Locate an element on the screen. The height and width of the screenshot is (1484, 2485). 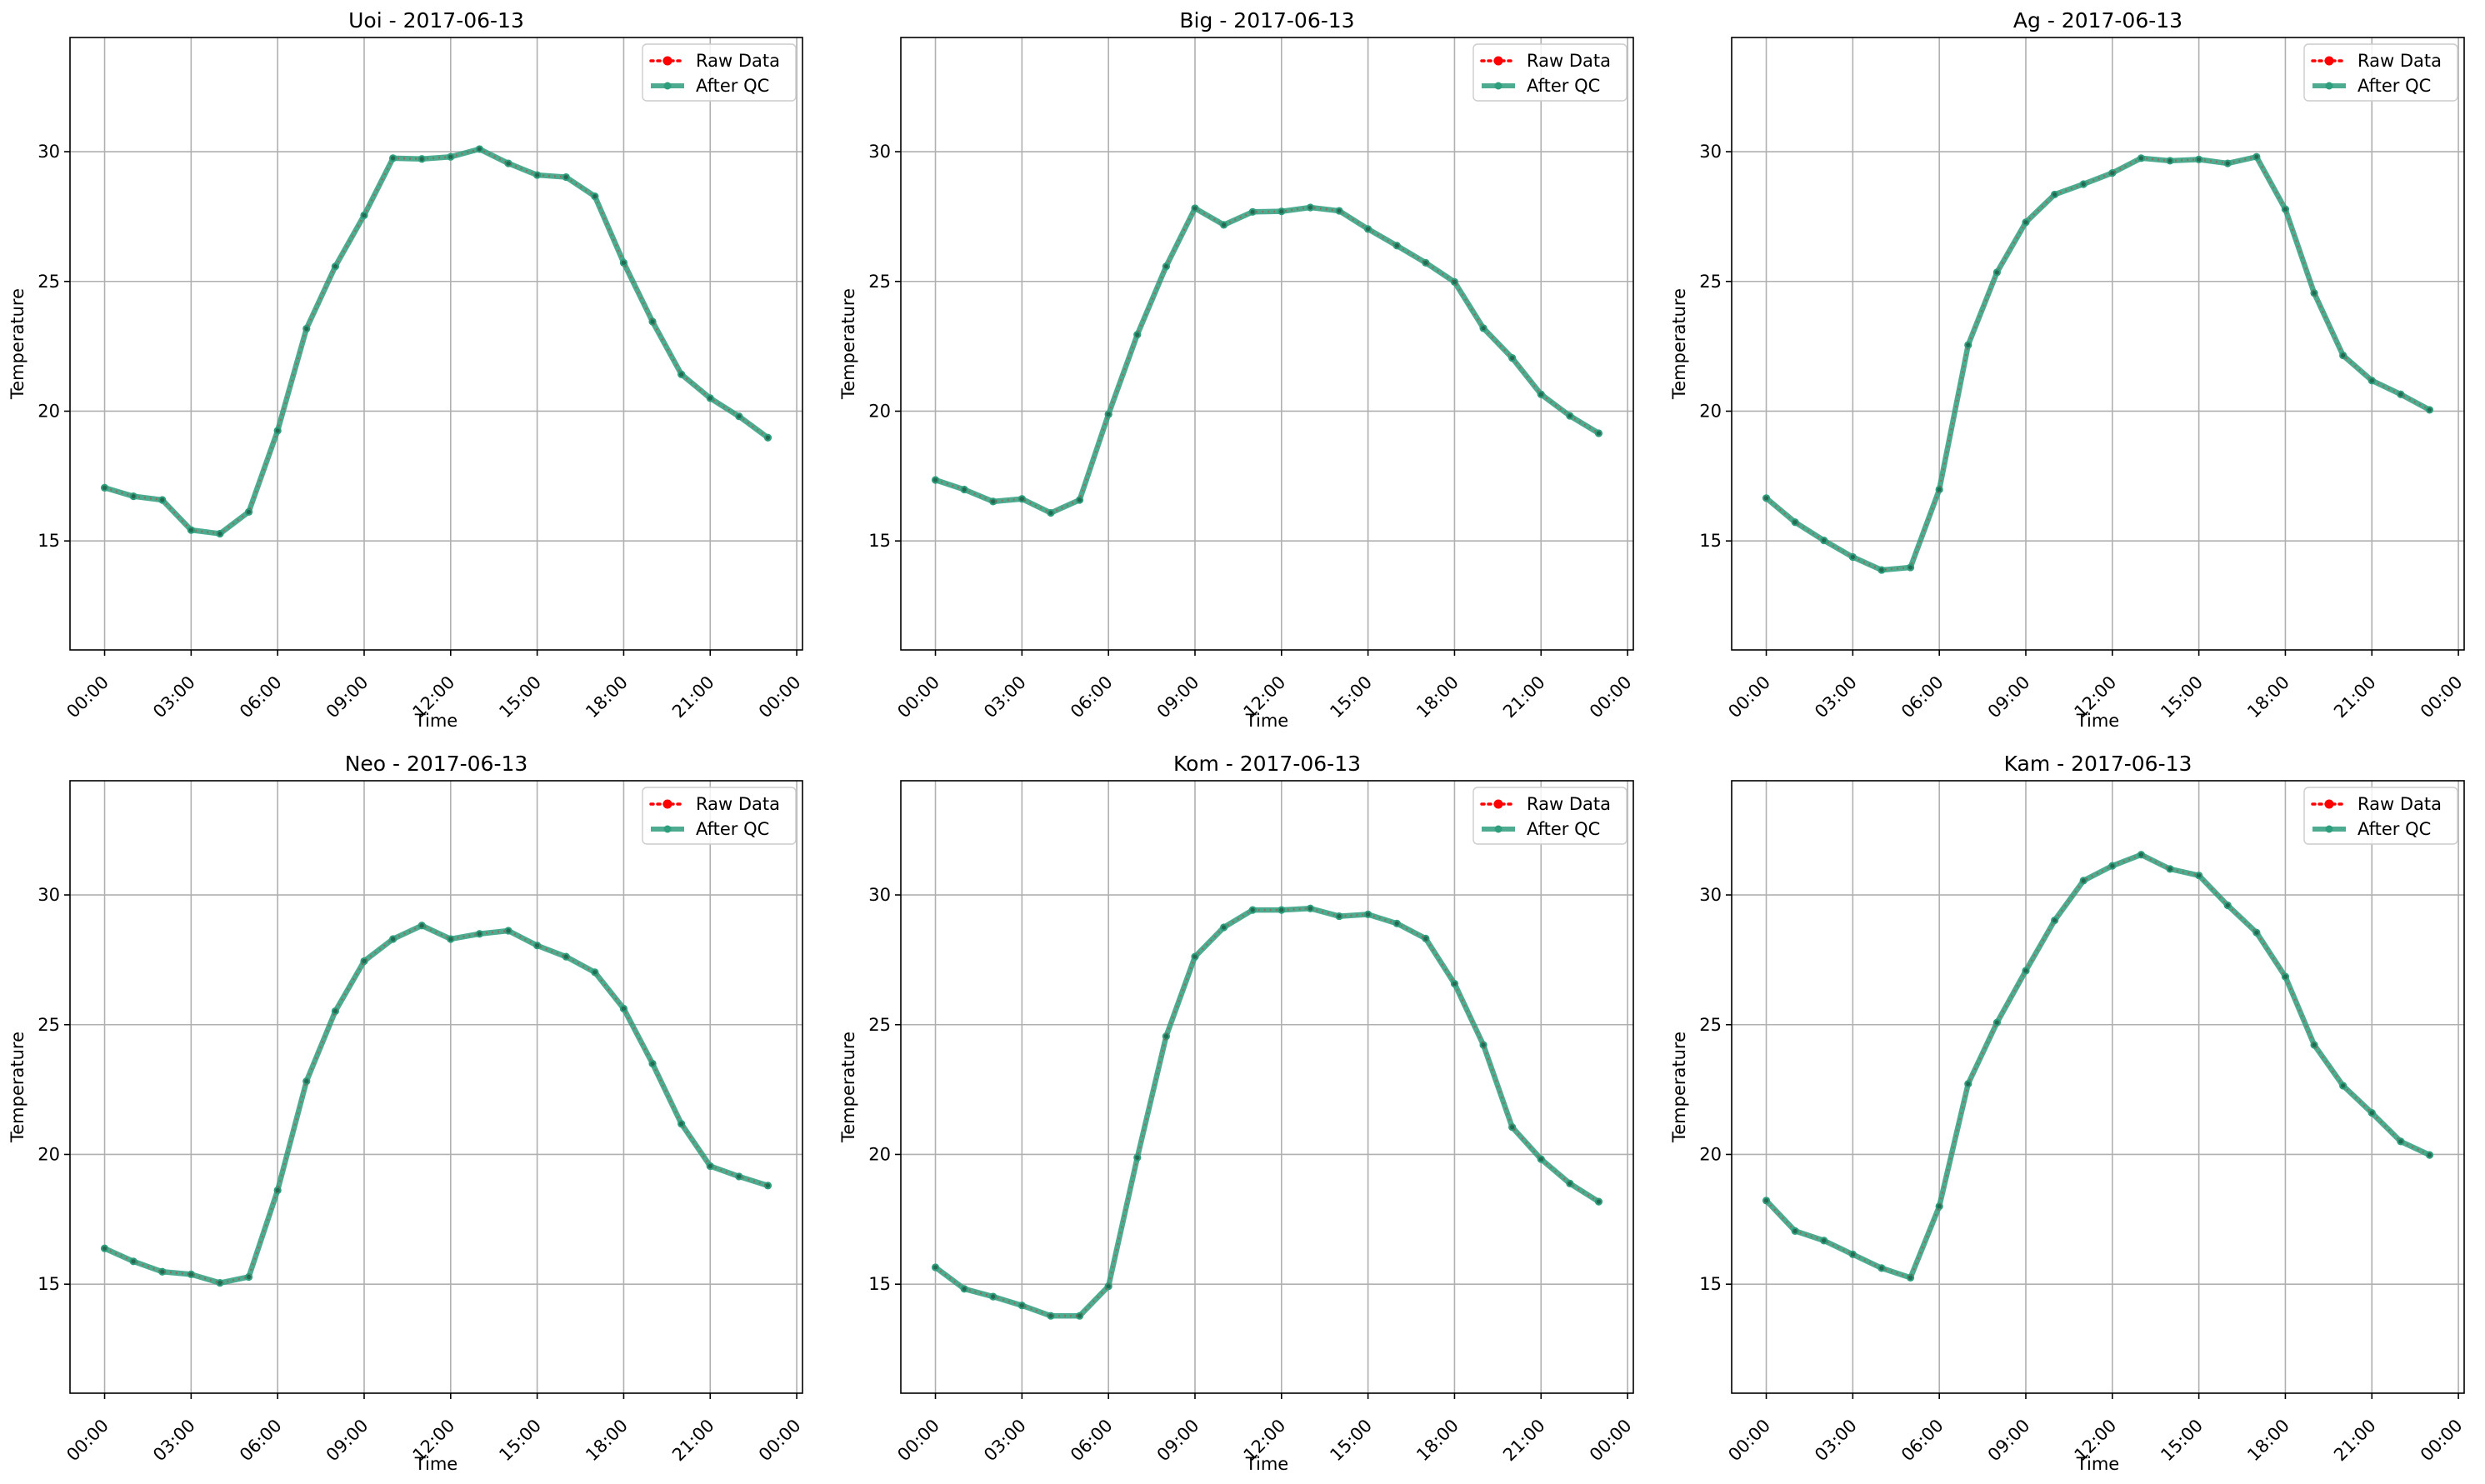
subplot-title: Kam - 2017-06-13 is located at coordinates (2098, 764).